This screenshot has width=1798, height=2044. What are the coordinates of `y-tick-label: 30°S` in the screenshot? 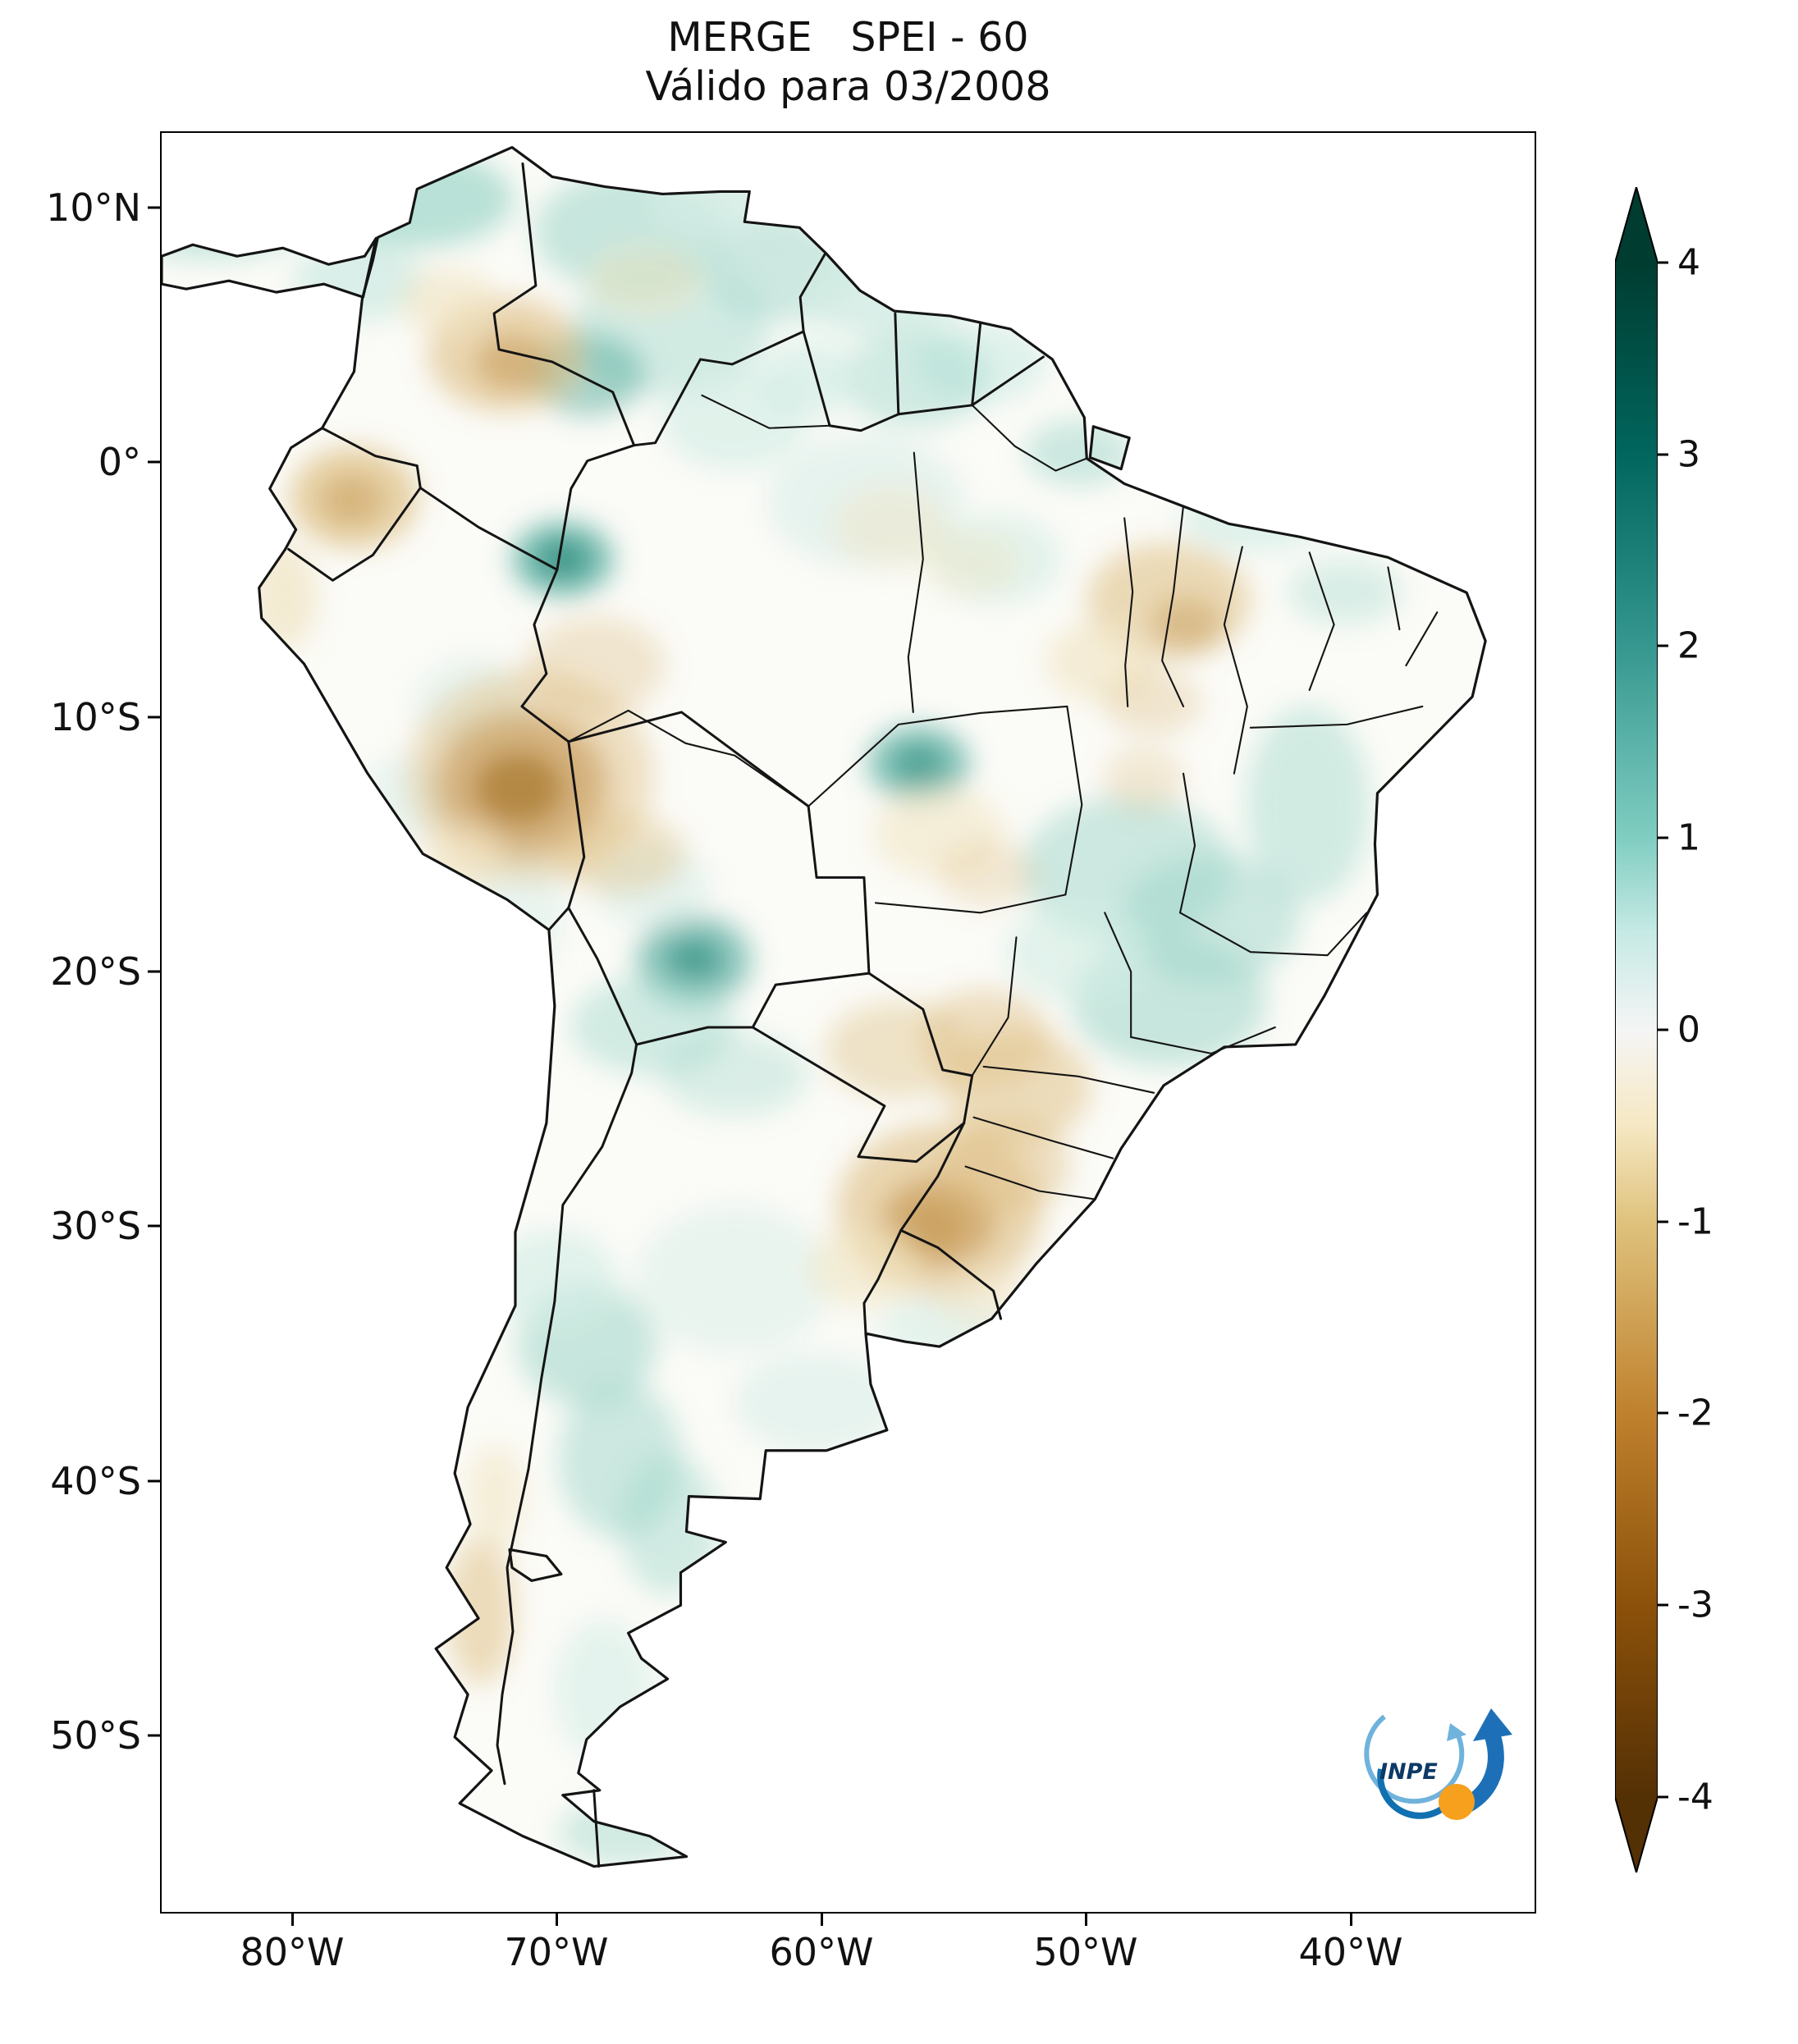 It's located at (95, 1226).